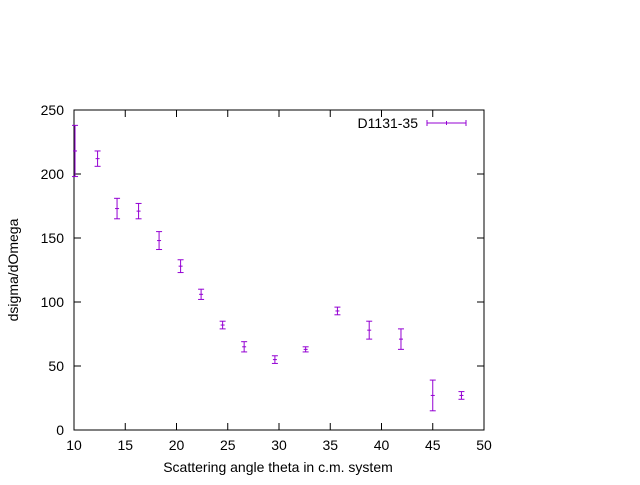  What do you see at coordinates (125, 445) in the screenshot?
I see `x-tick-label: 15` at bounding box center [125, 445].